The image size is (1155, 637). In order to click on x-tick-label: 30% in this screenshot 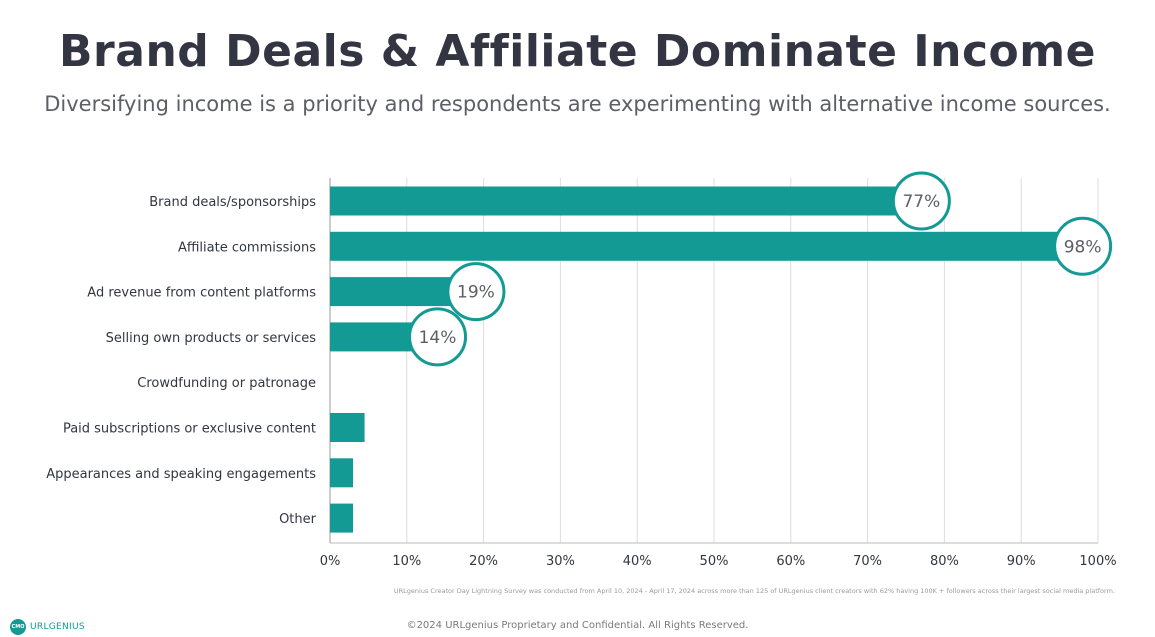, I will do `click(560, 561)`.